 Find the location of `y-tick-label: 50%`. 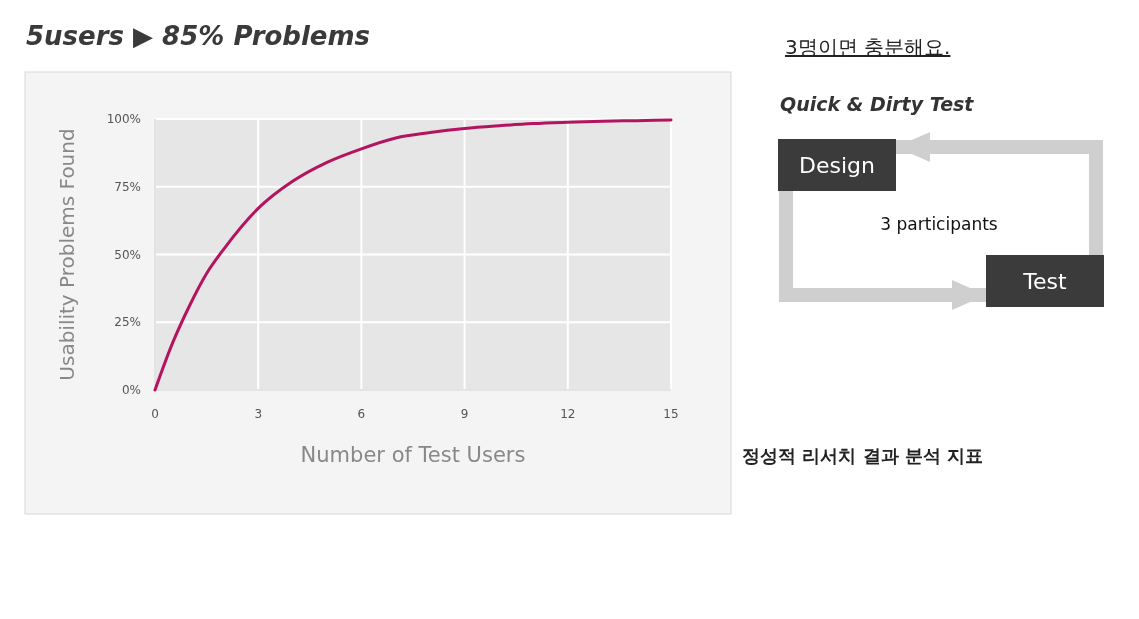

y-tick-label: 50% is located at coordinates (127, 254).